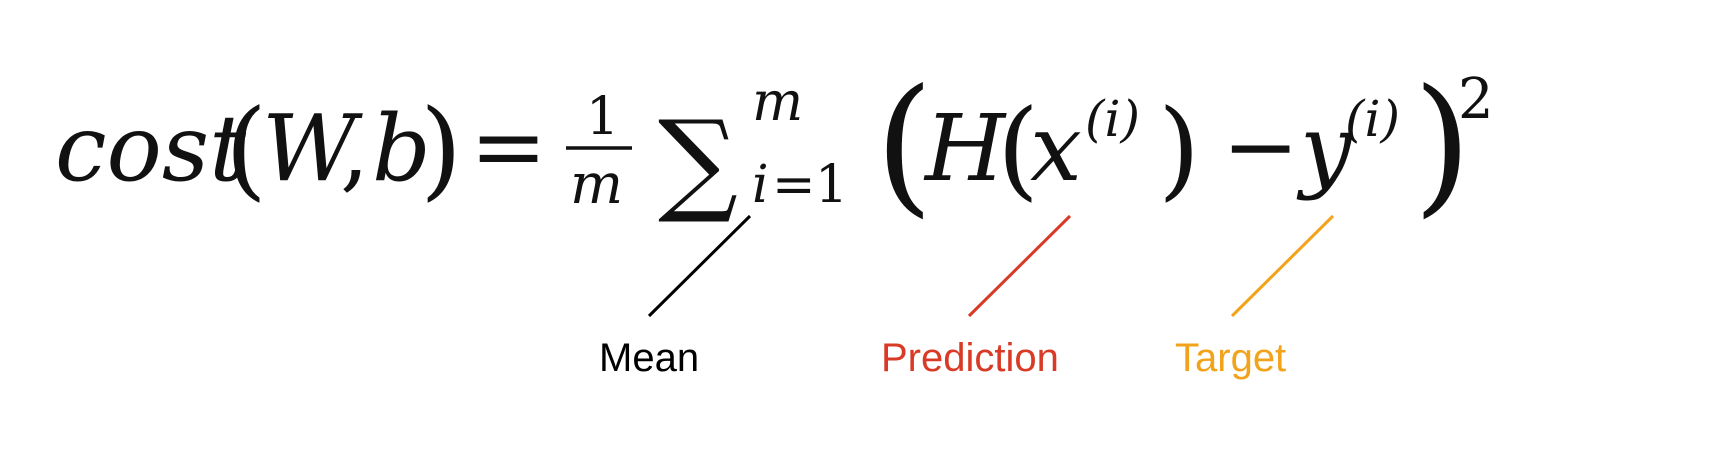  What do you see at coordinates (354, 148) in the screenshot?
I see `lhs-comma: ,` at bounding box center [354, 148].